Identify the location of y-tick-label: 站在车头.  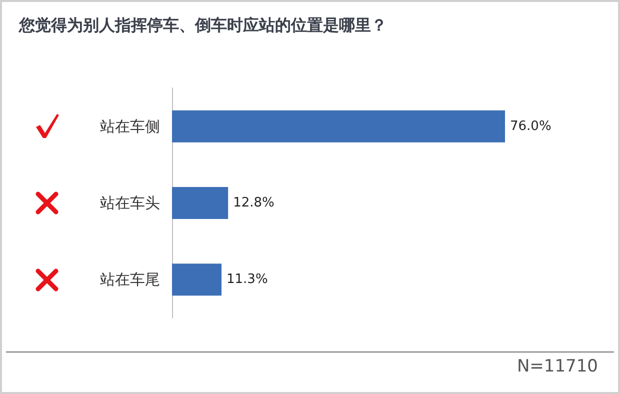
(130, 203).